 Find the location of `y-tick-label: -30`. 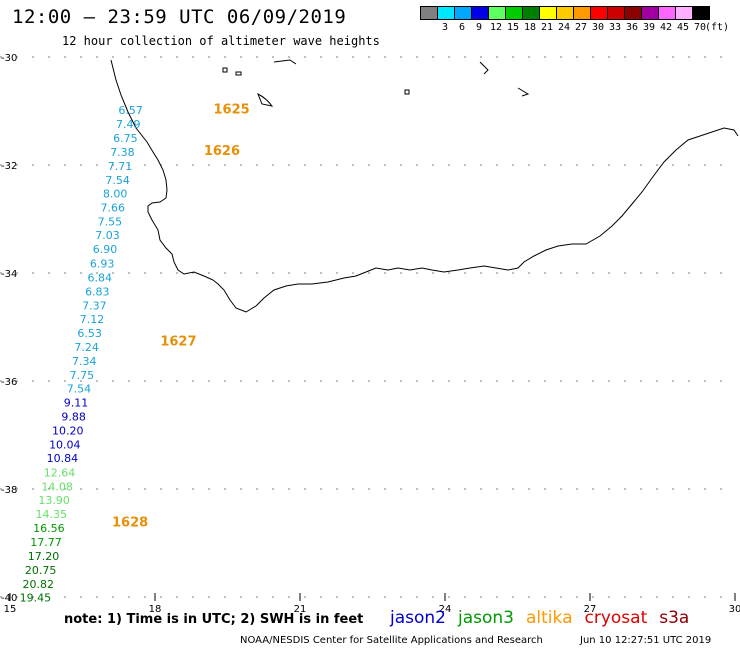

y-tick-label: -30 is located at coordinates (9, 58).